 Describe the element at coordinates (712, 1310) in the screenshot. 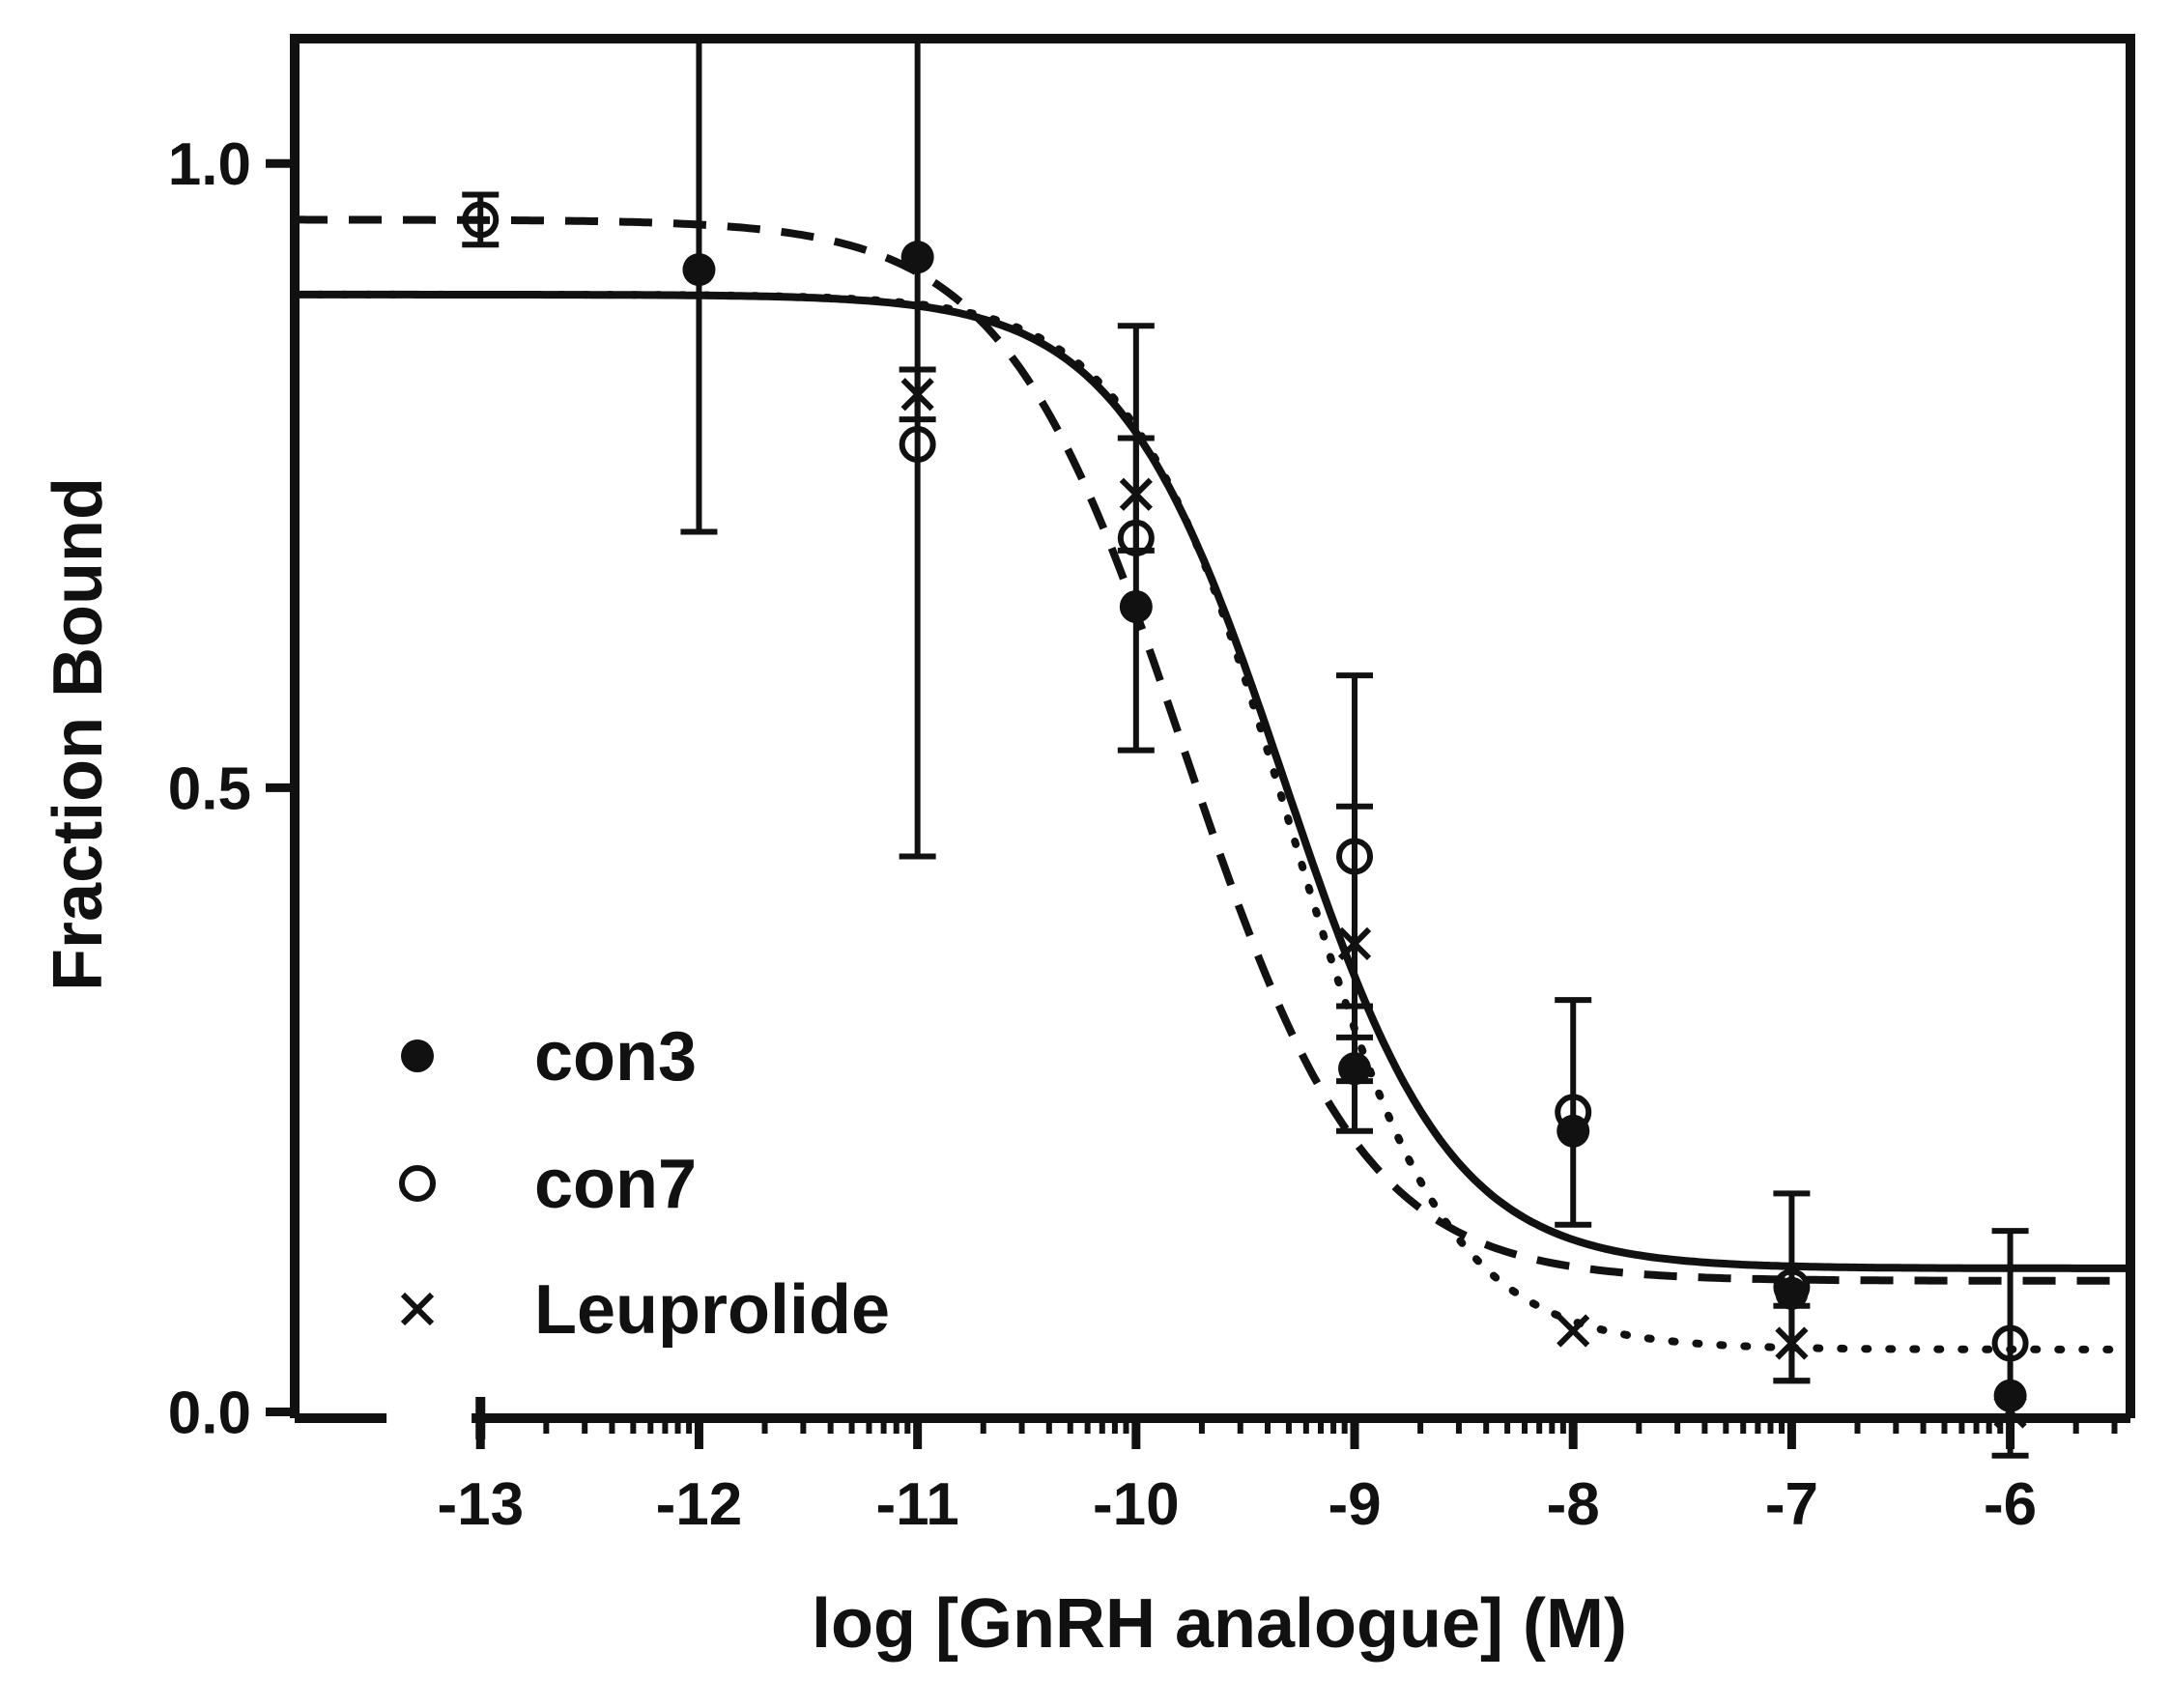

I see `legend-label-leuprolide: Leuprolide` at that location.